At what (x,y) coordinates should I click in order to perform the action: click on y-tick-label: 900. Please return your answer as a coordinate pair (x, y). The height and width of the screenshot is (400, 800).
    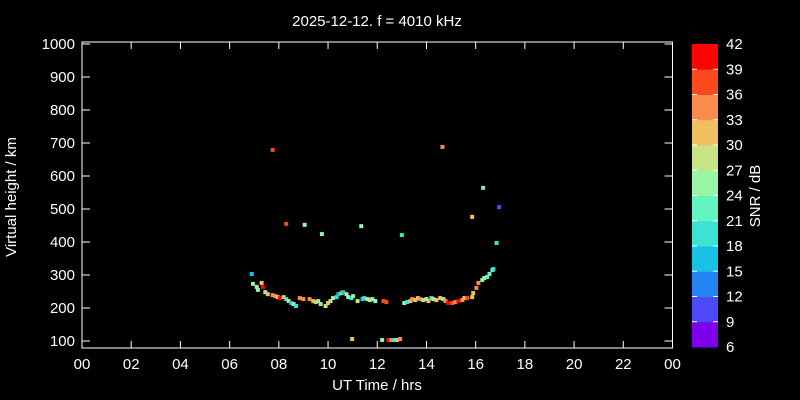
    Looking at the image, I should click on (62, 77).